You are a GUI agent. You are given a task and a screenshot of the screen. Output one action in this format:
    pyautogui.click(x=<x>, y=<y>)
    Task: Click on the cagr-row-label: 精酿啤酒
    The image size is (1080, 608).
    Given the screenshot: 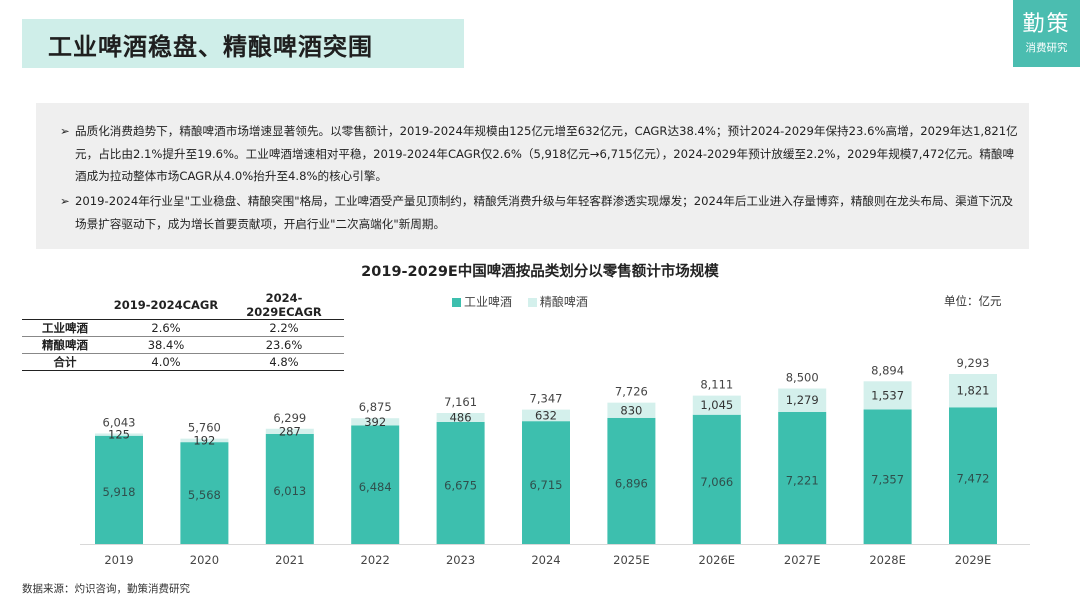 What is the action you would take?
    pyautogui.click(x=65, y=345)
    